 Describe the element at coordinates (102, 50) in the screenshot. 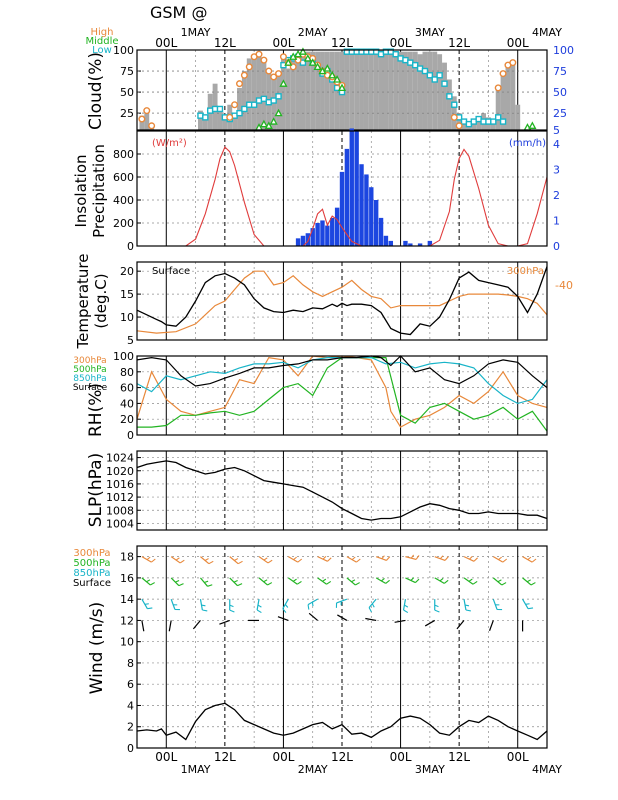

I see `legend-low: Low` at that location.